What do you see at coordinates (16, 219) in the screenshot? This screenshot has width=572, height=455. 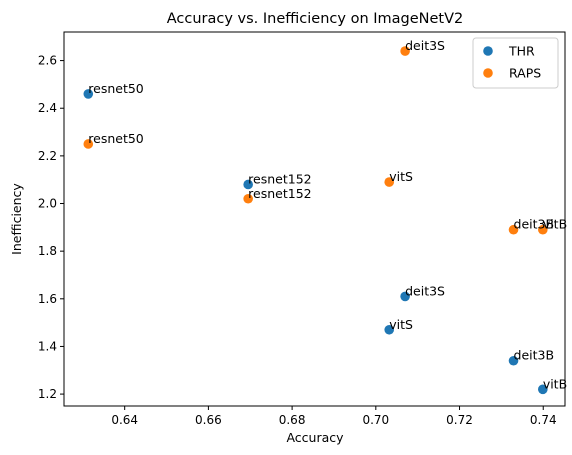 I see `y-axis-label: Inefficiency` at bounding box center [16, 219].